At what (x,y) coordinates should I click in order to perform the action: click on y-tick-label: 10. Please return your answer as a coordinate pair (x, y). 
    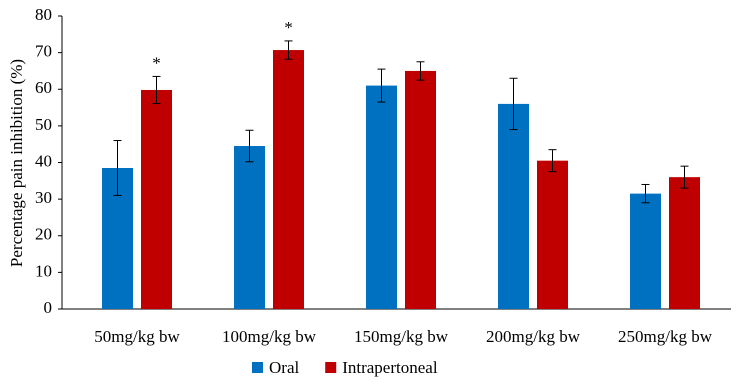
    Looking at the image, I should click on (43, 270).